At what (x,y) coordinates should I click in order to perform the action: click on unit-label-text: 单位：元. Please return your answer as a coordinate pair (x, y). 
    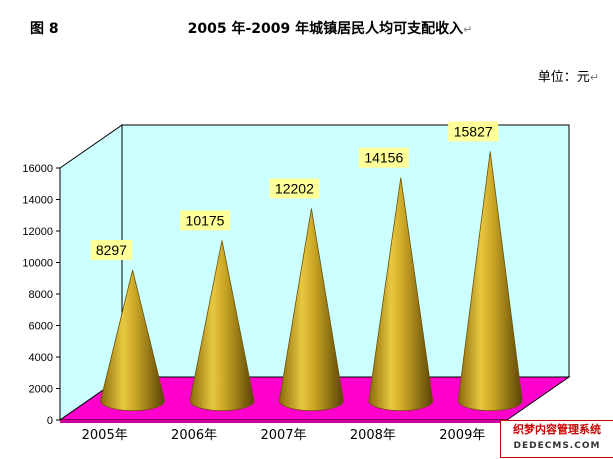
    Looking at the image, I should click on (563, 77).